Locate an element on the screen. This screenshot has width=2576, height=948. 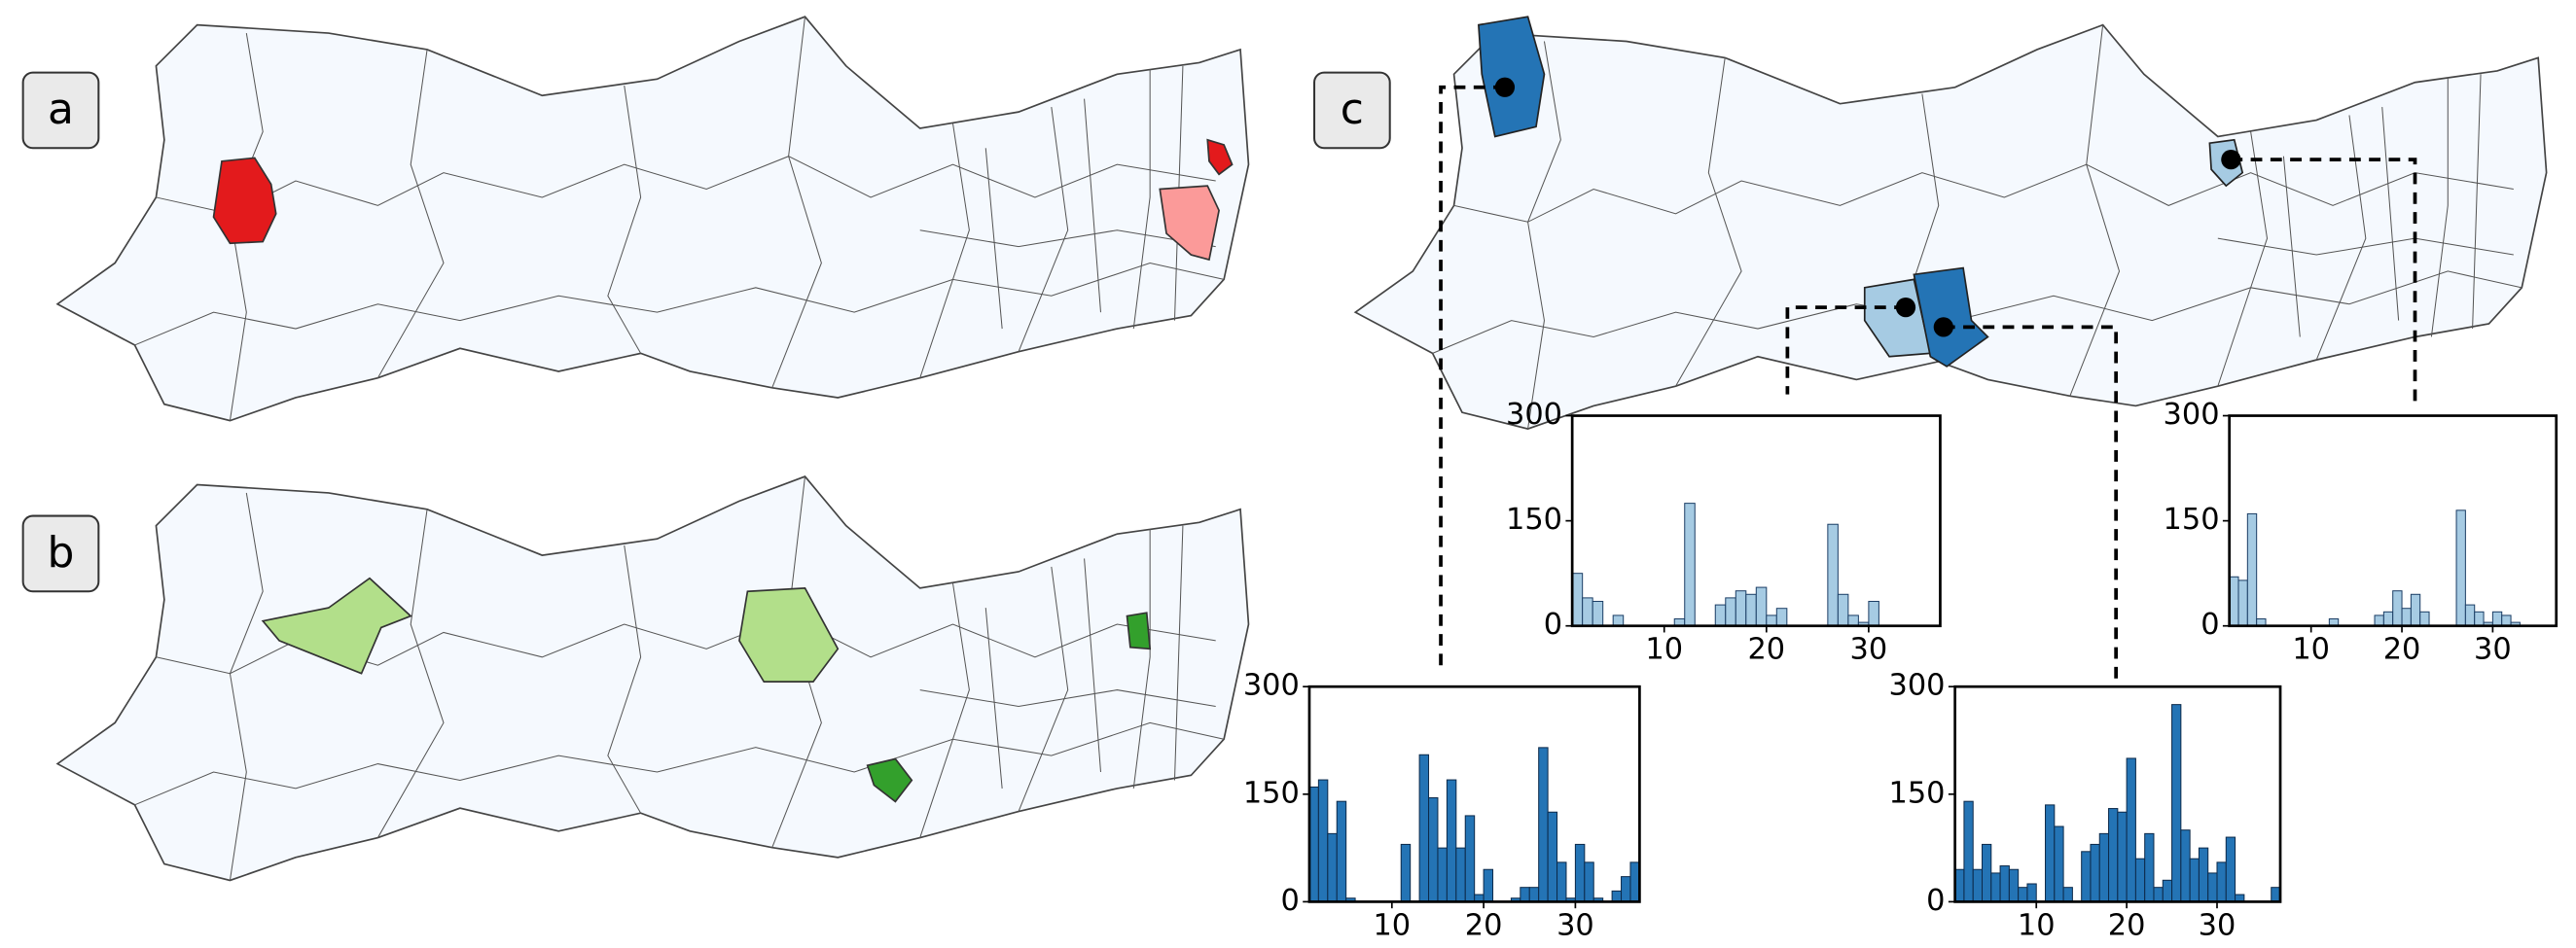
panel-label: a is located at coordinates (61, 109).